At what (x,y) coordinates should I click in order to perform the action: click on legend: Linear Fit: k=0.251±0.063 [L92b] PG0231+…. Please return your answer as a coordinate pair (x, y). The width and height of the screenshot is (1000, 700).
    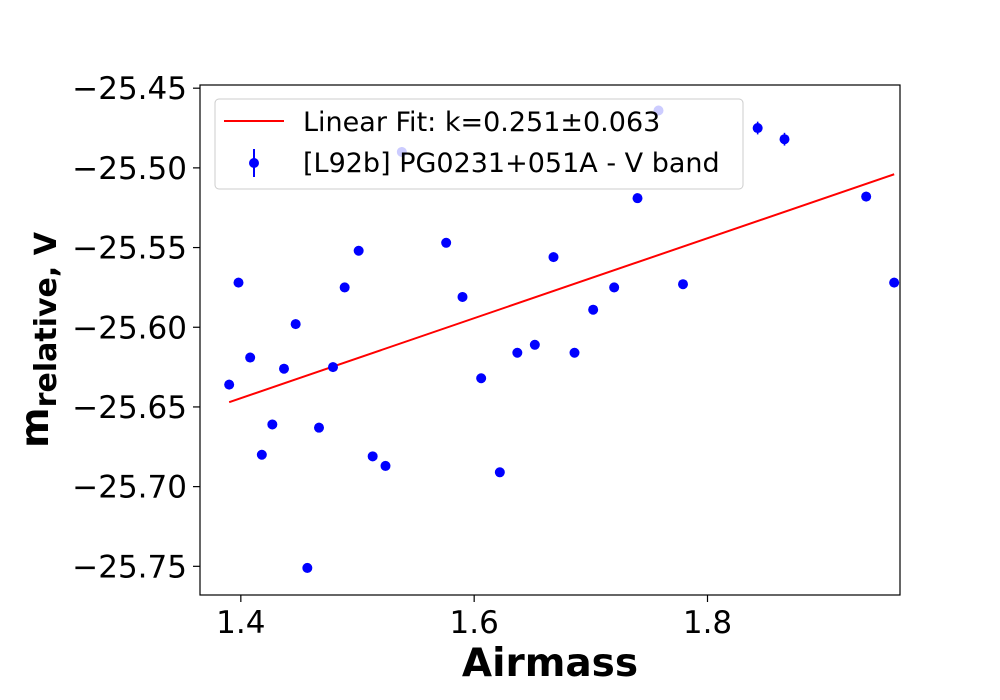
    Looking at the image, I should click on (479, 144).